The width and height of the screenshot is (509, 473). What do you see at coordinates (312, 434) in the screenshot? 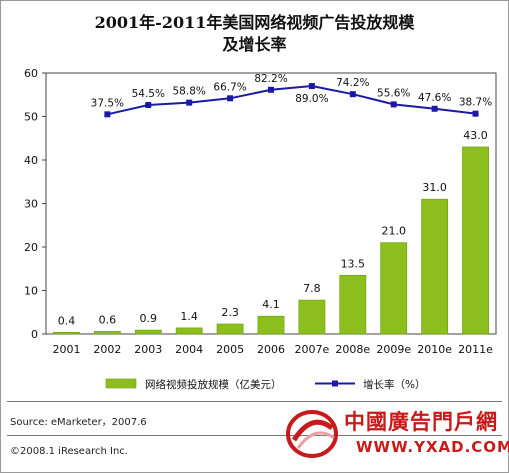
I see `logo-emblem-icon` at bounding box center [312, 434].